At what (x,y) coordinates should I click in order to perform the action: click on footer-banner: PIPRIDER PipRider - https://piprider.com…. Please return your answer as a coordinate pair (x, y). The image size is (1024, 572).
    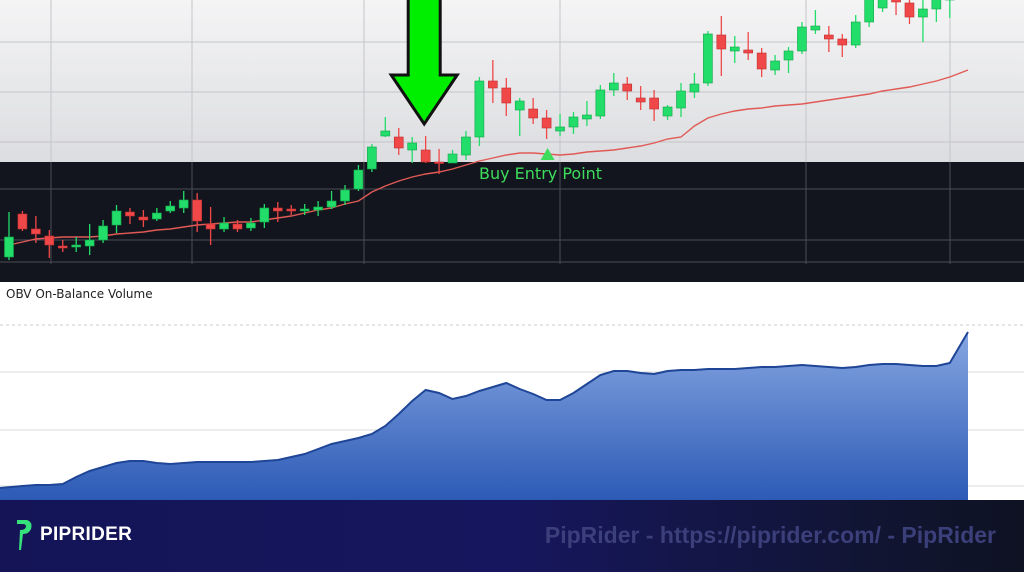
    Looking at the image, I should click on (512, 536).